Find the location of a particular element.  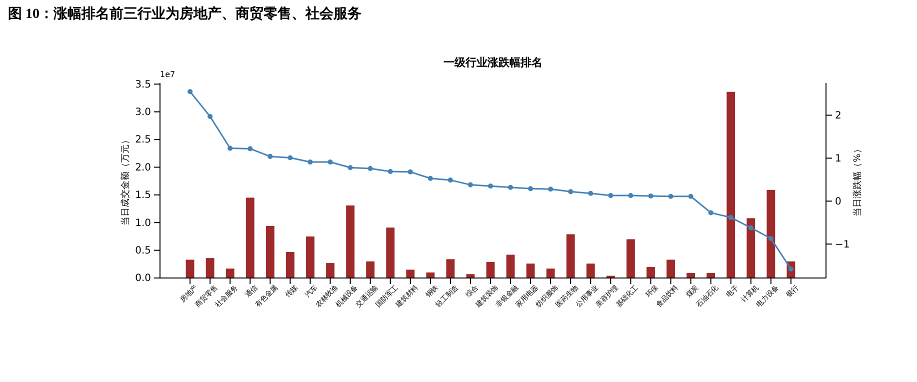

y-axis-title: 当日成交金额（万元） is located at coordinates (125, 181).